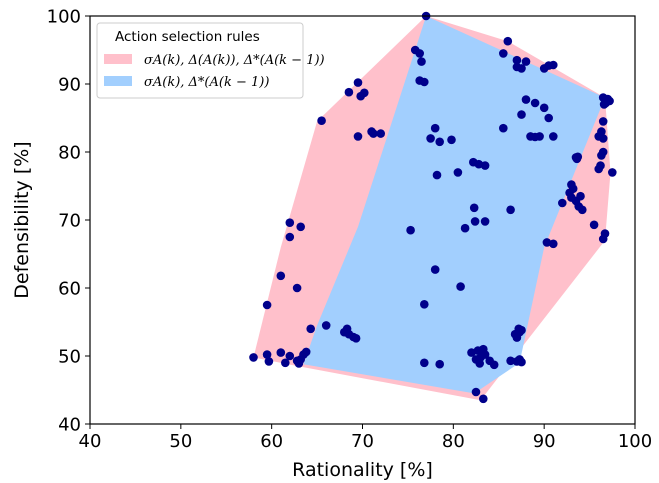 Image resolution: width=659 pixels, height=483 pixels. I want to click on x-tick-label: 60, so click(271, 441).